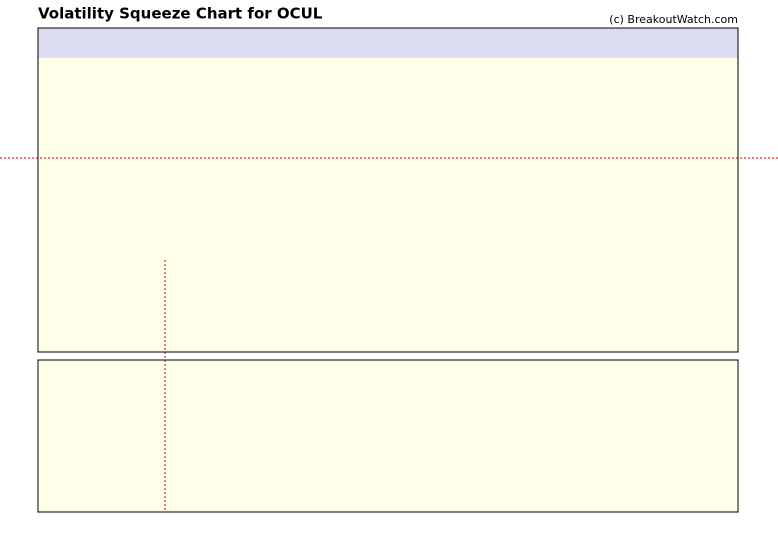  I want to click on chart-title: Volatility Squeeze Chart for OCUL, so click(180, 14).